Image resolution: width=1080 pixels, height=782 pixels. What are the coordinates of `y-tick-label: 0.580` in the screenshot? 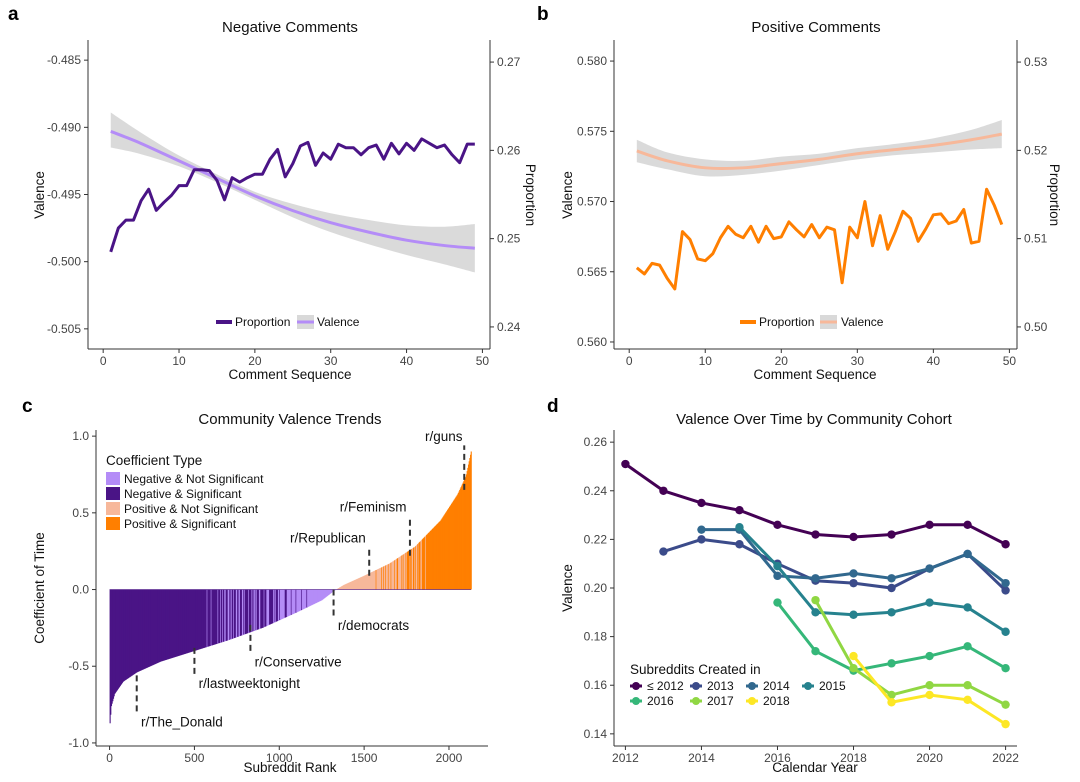 It's located at (592, 61).